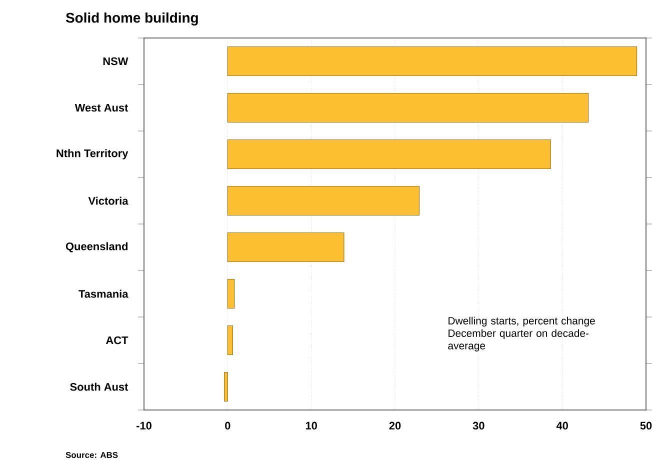  What do you see at coordinates (395, 426) in the screenshot?
I see `x-tick-label: 20` at bounding box center [395, 426].